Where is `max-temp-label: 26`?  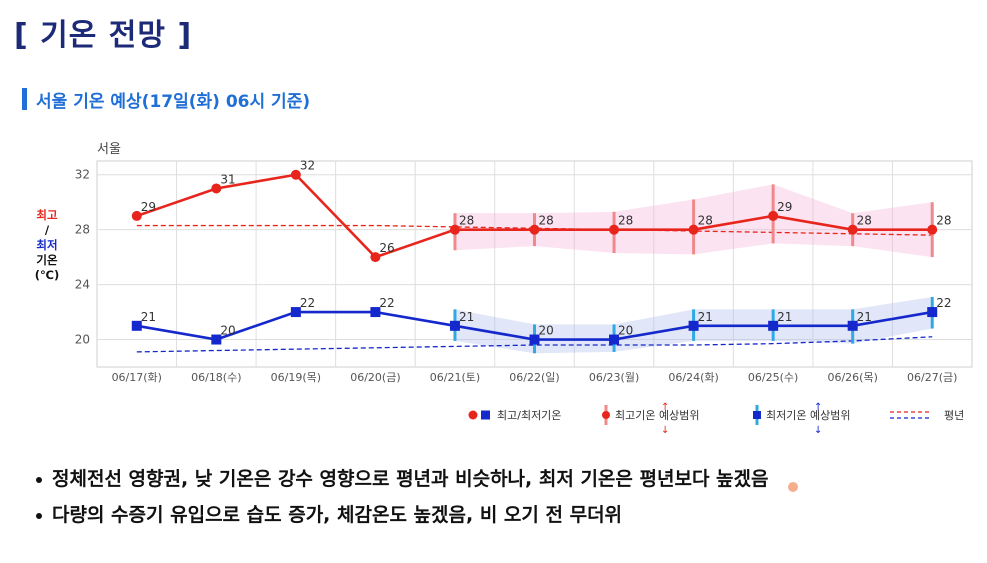 max-temp-label: 26 is located at coordinates (386, 248).